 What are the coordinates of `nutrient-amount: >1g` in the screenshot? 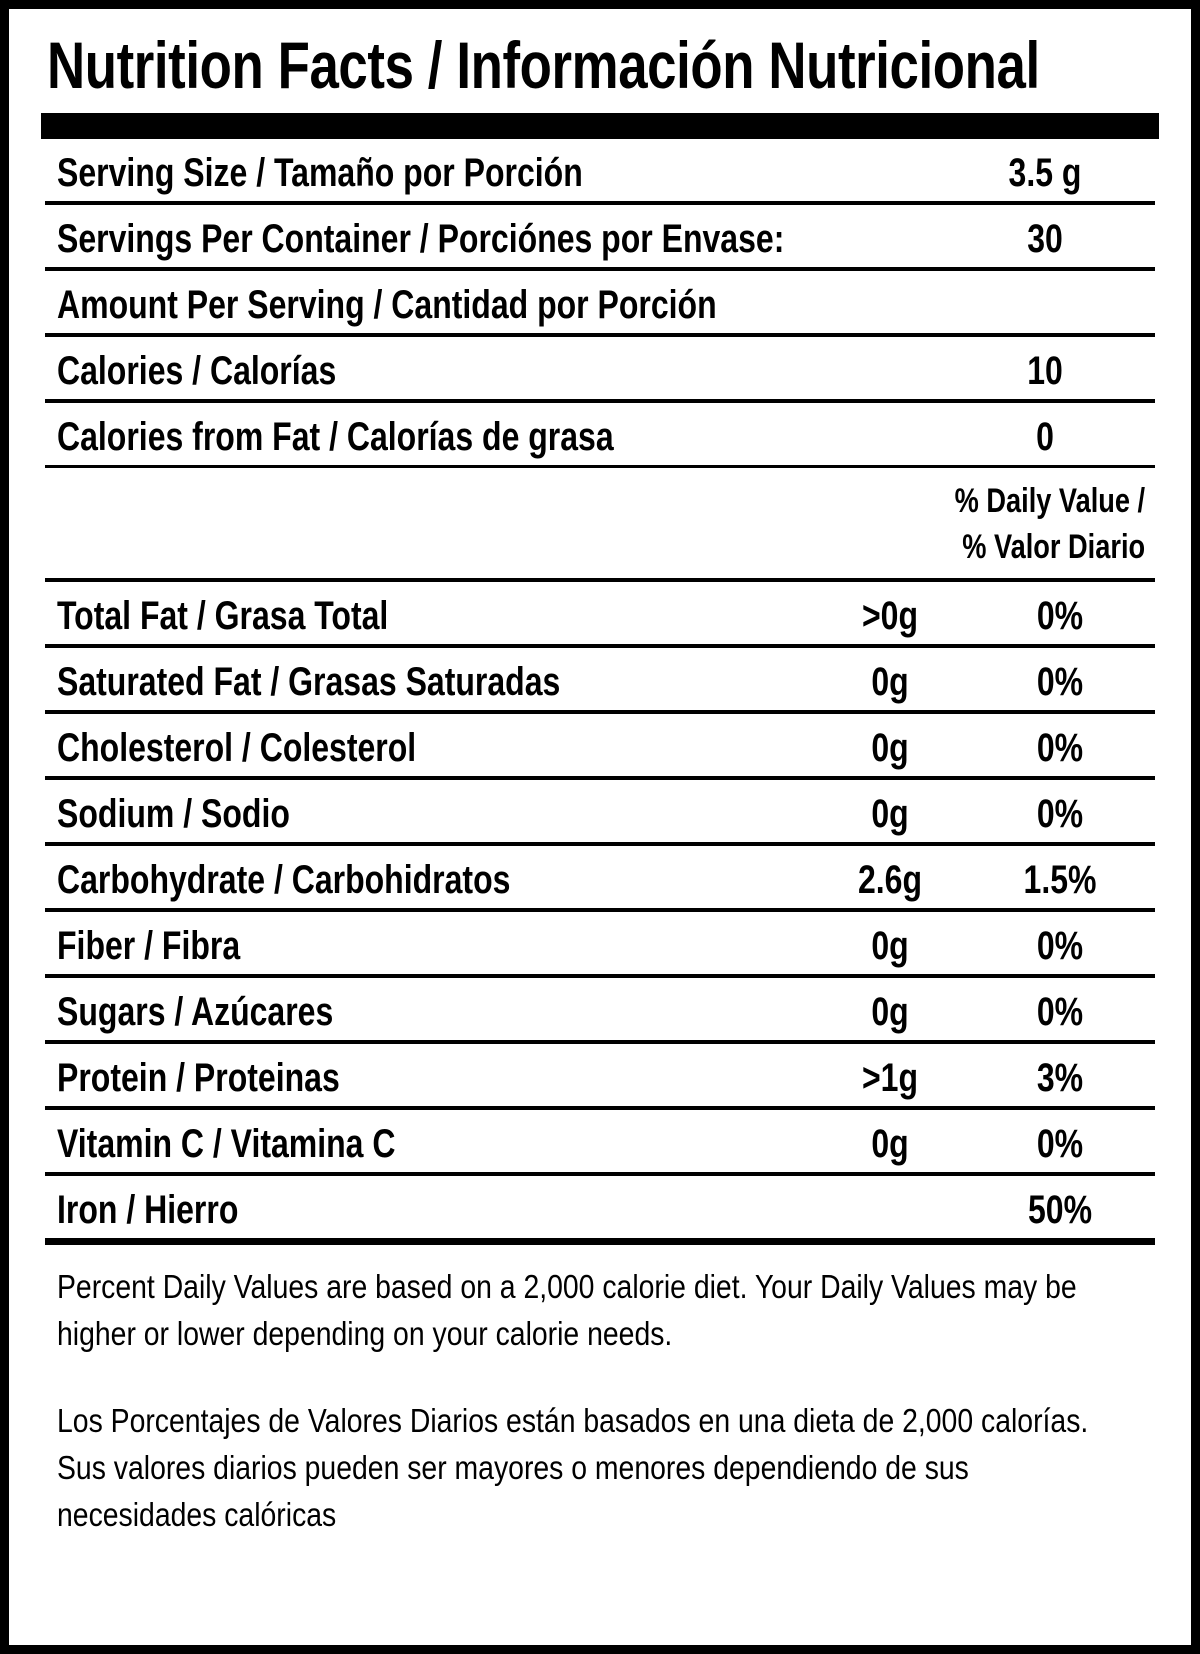 It's located at (890, 1078).